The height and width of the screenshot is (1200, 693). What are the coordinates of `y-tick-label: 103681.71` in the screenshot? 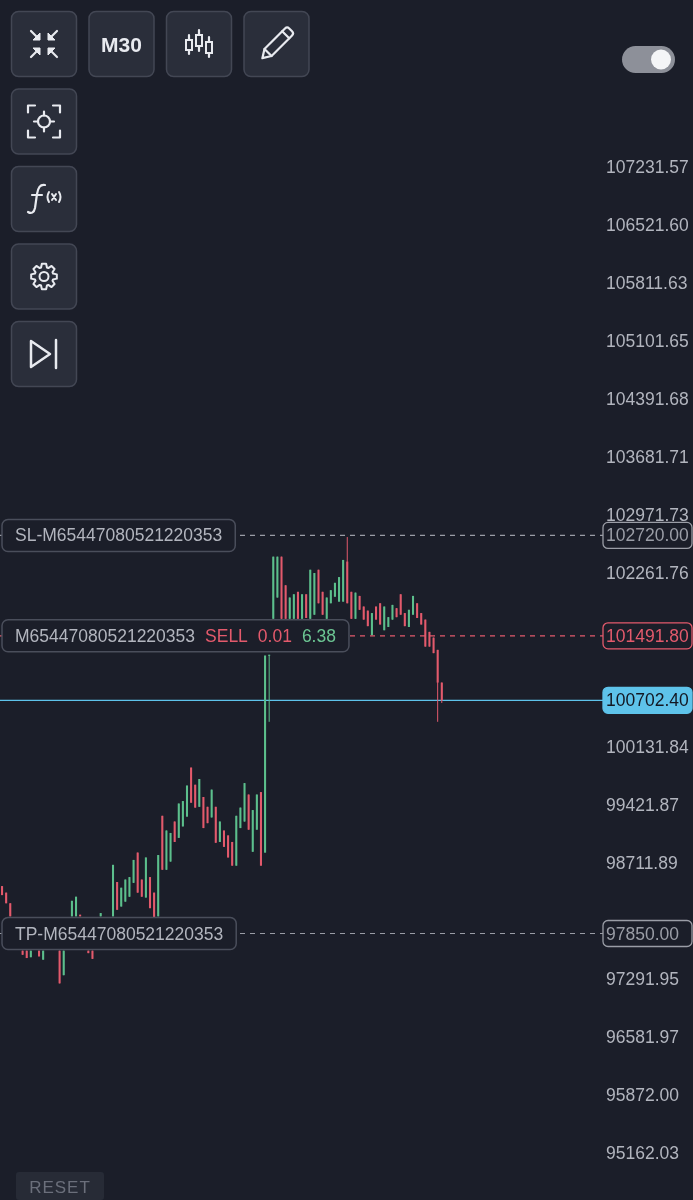 It's located at (647, 456).